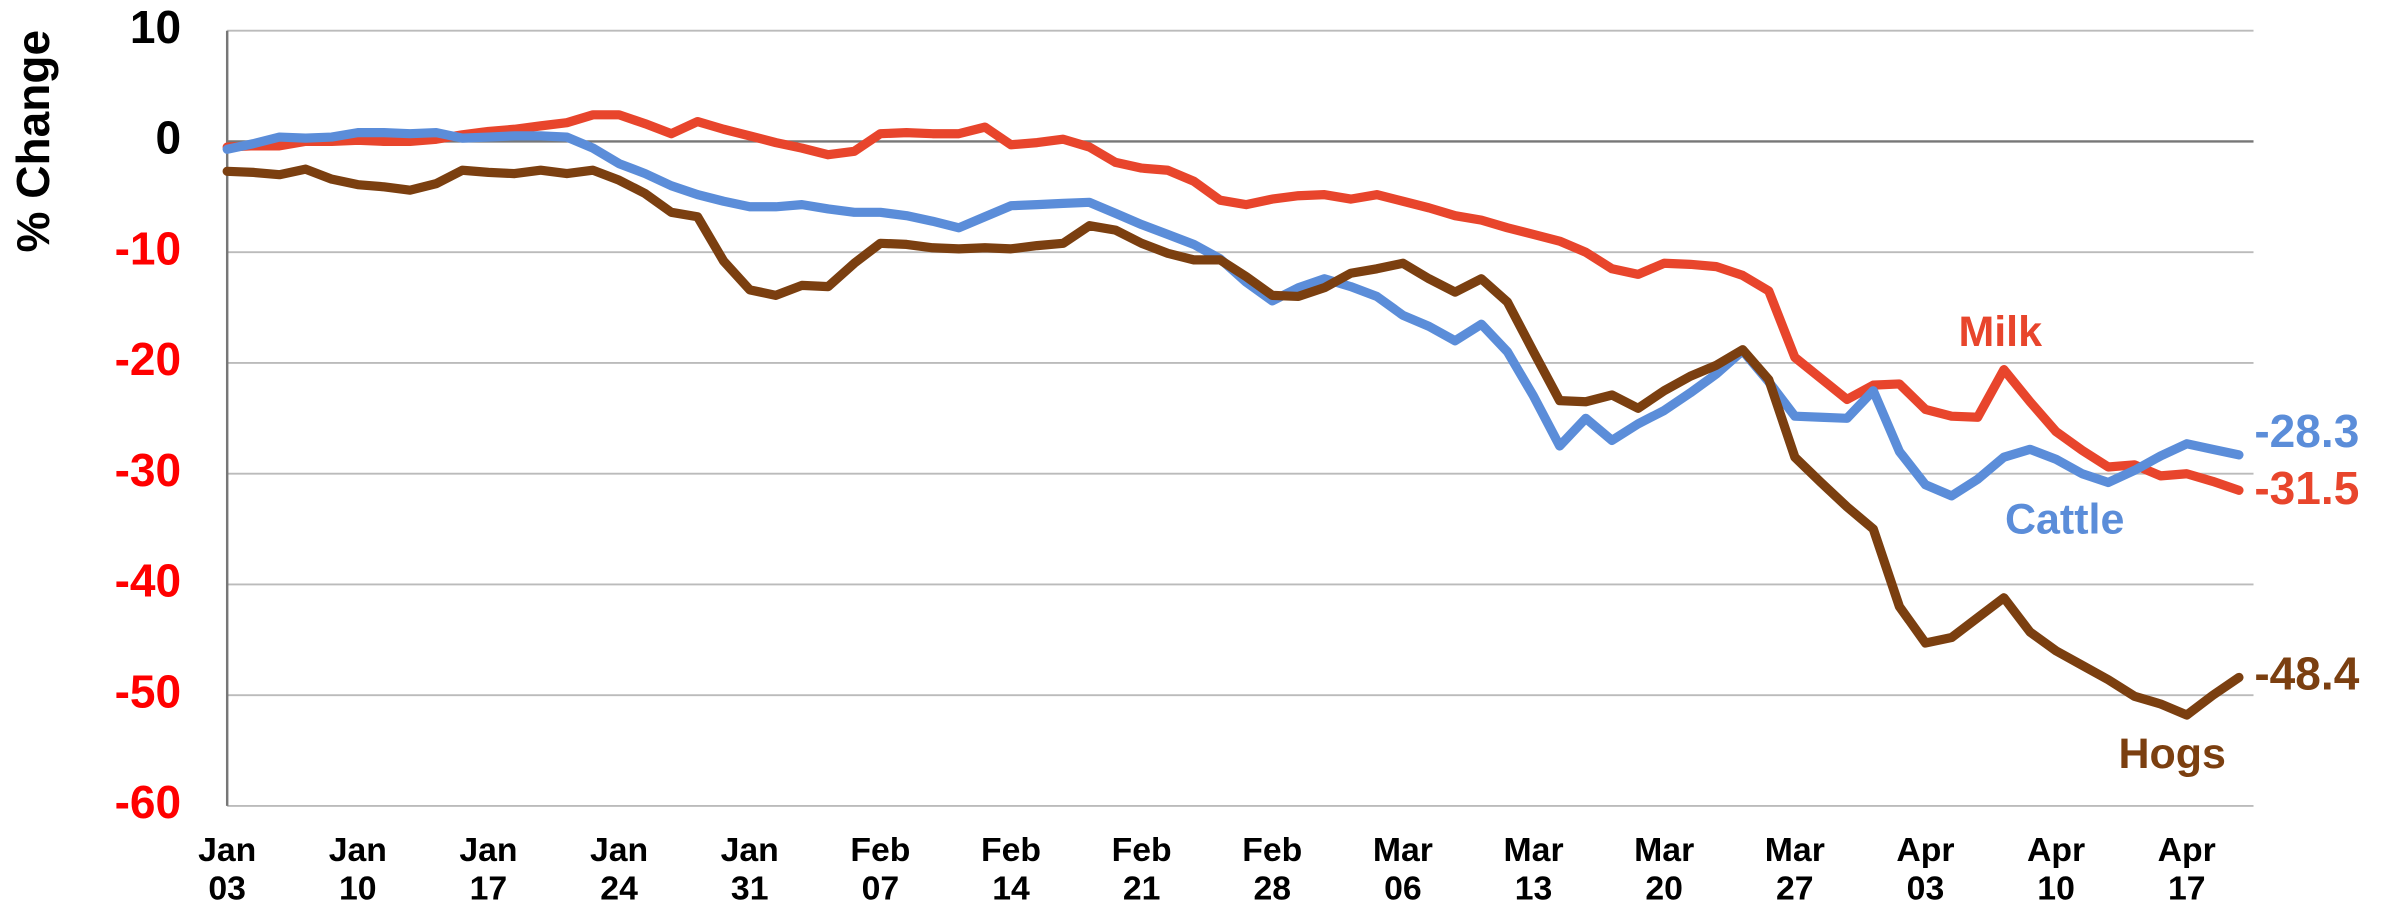 The width and height of the screenshot is (2407, 911). What do you see at coordinates (2306, 488) in the screenshot?
I see `end-value-label: -31.5` at bounding box center [2306, 488].